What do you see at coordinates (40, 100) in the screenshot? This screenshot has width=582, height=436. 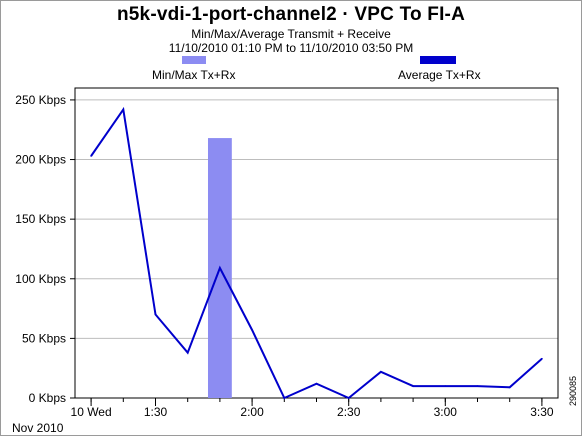 I see `y-tick-label: 250 Kbps` at bounding box center [40, 100].